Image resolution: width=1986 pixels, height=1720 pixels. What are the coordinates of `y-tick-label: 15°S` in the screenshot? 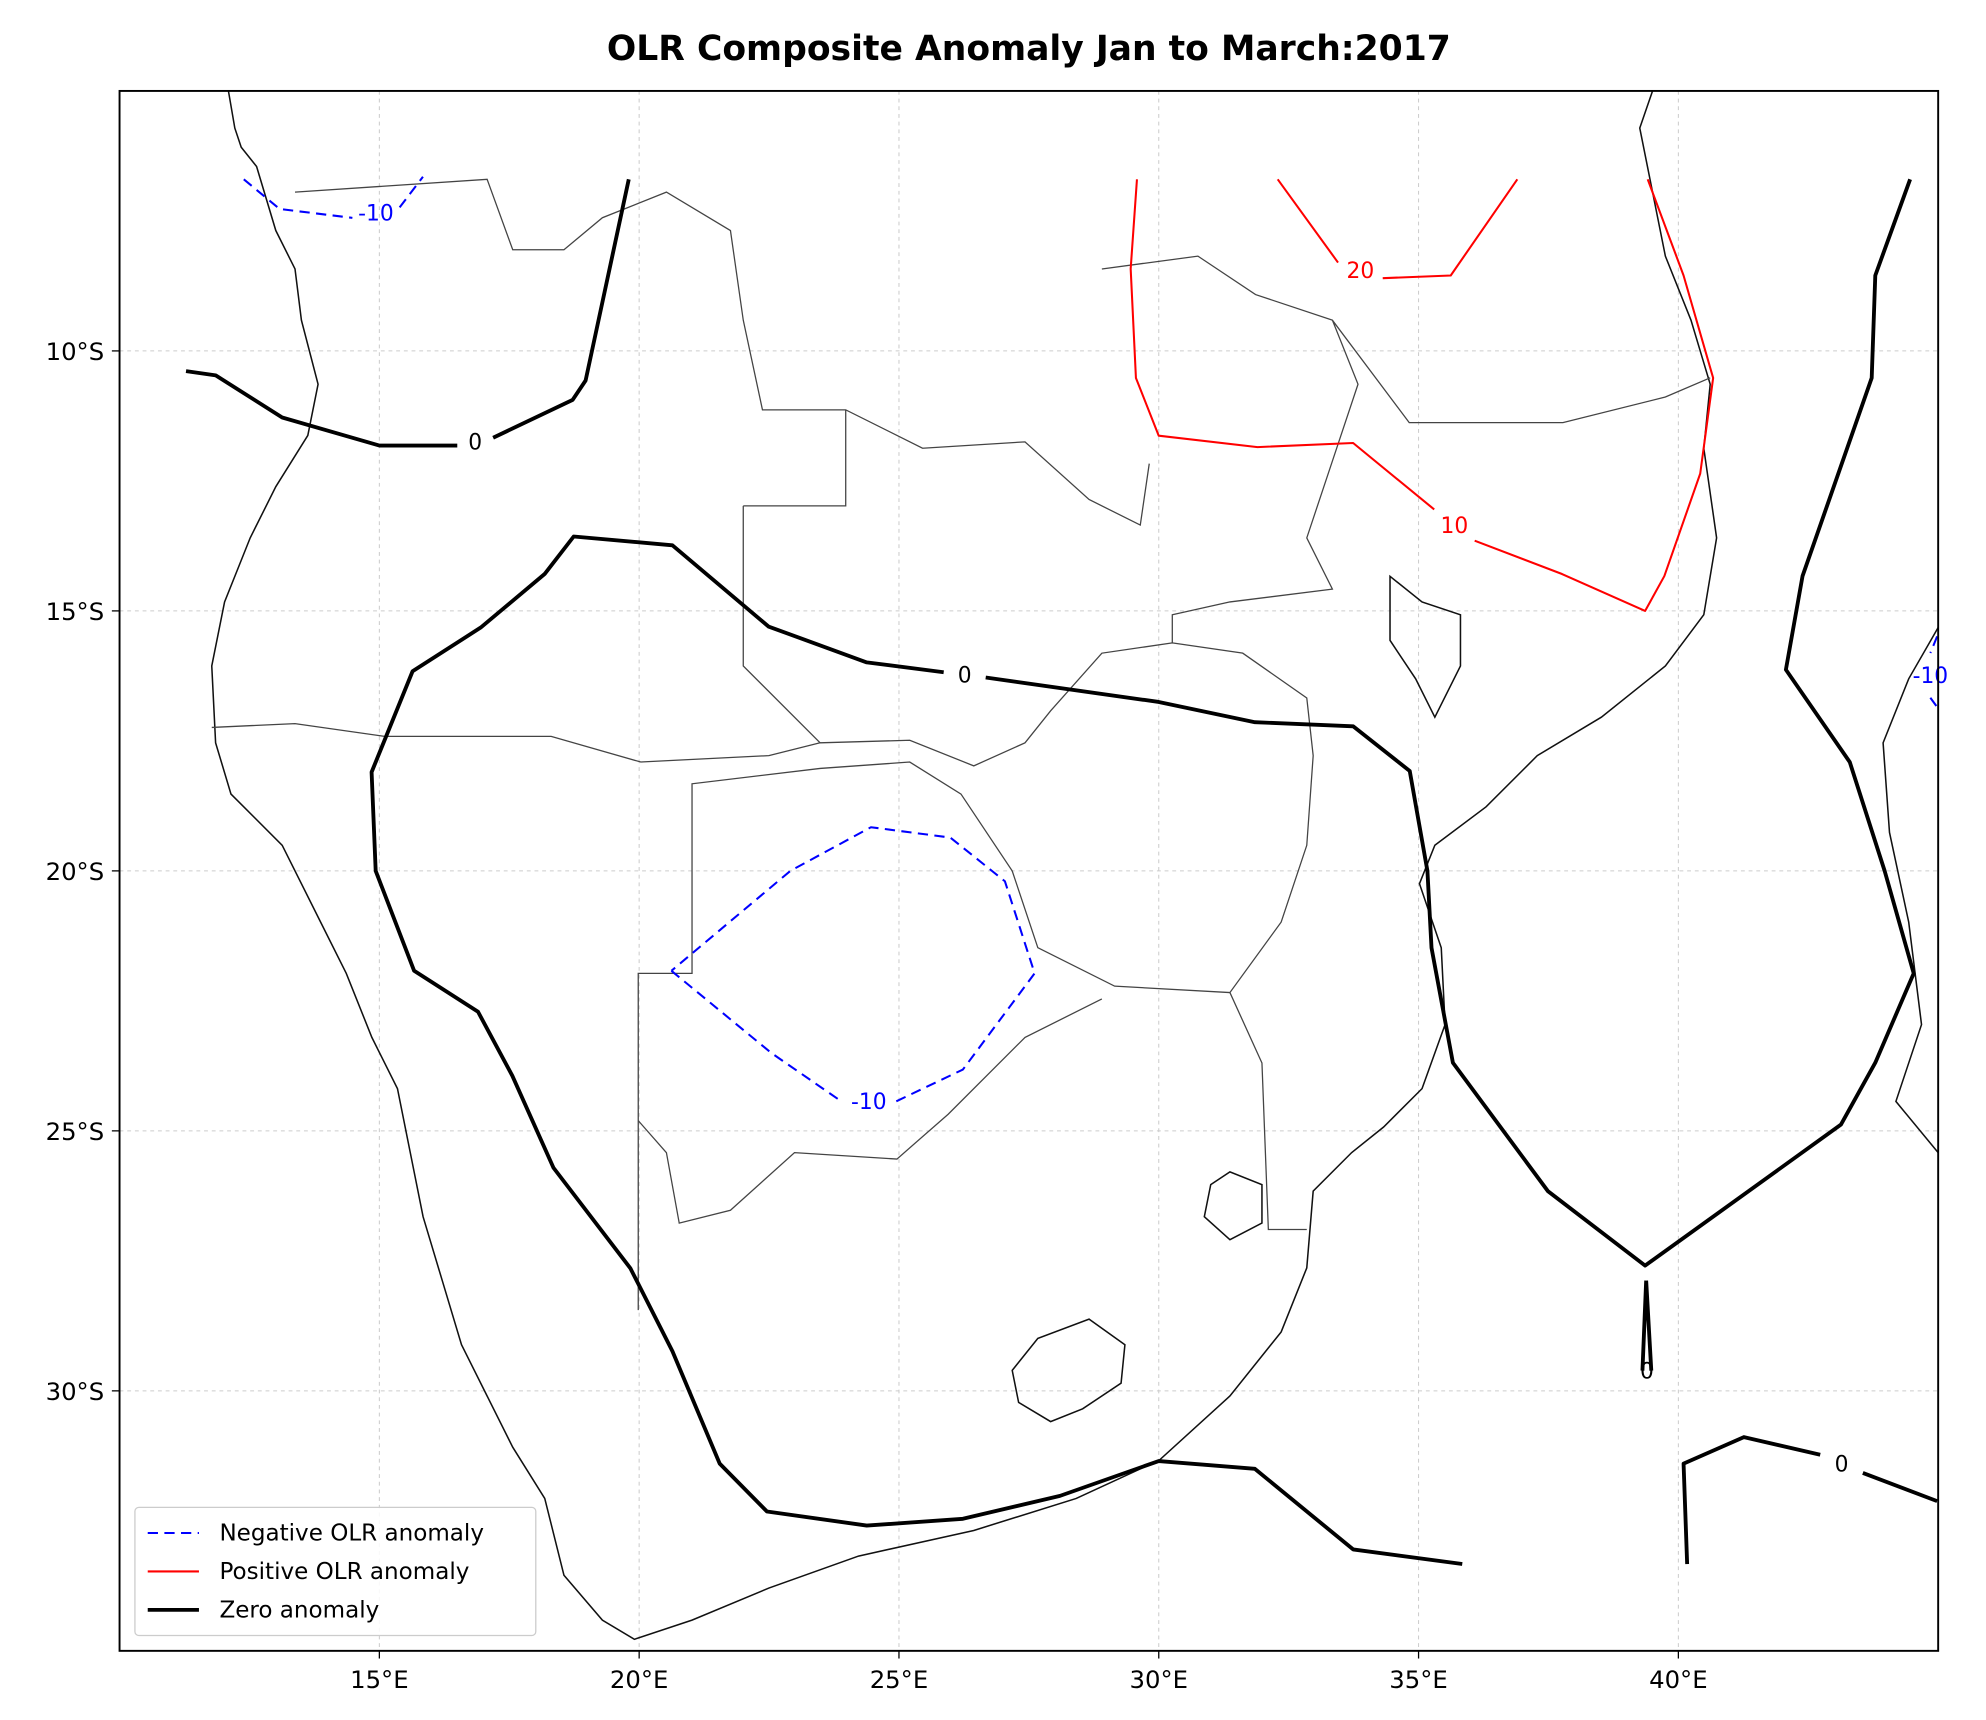 It's located at (75, 611).